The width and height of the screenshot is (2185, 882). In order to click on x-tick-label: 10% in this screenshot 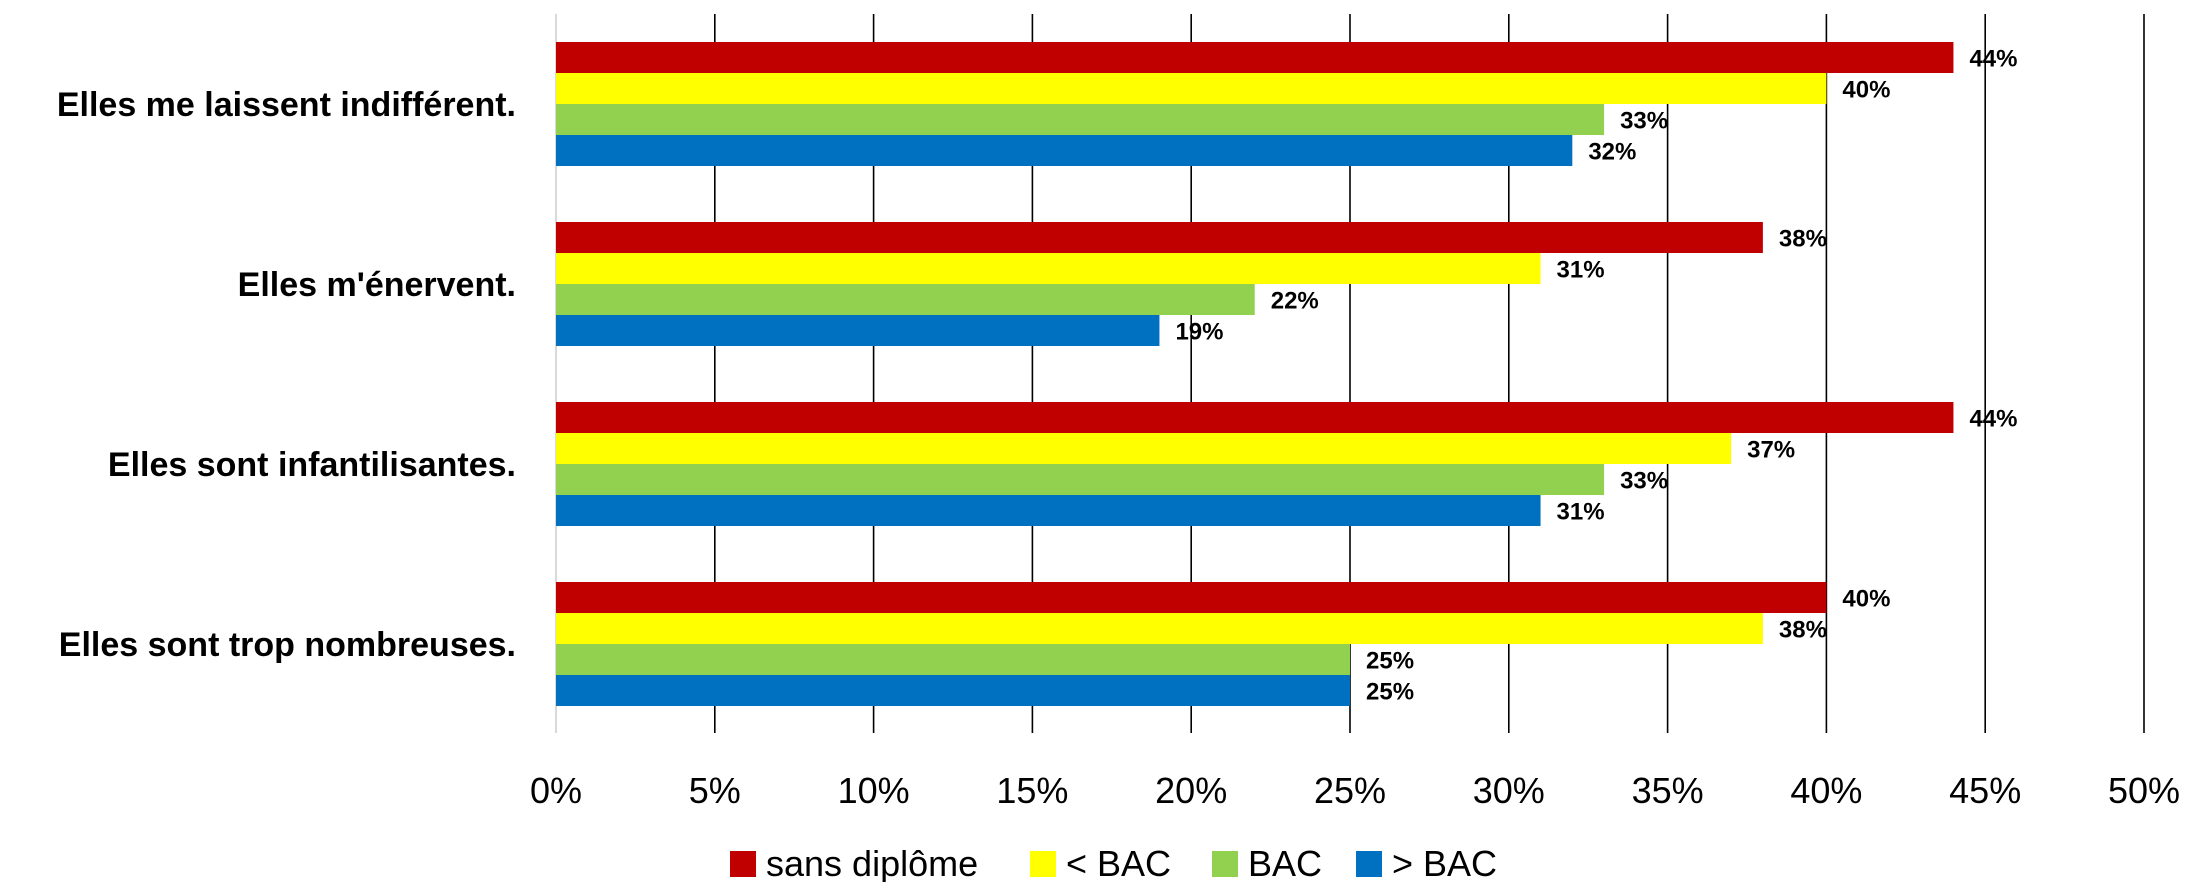, I will do `click(874, 790)`.